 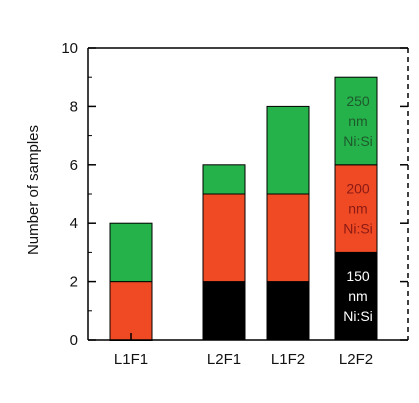 I want to click on segment-label-2: 250 nm Ni:Si, so click(x=358, y=121).